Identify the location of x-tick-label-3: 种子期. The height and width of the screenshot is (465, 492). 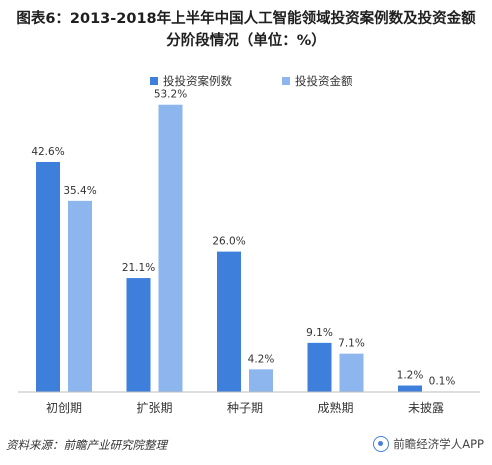
(245, 408).